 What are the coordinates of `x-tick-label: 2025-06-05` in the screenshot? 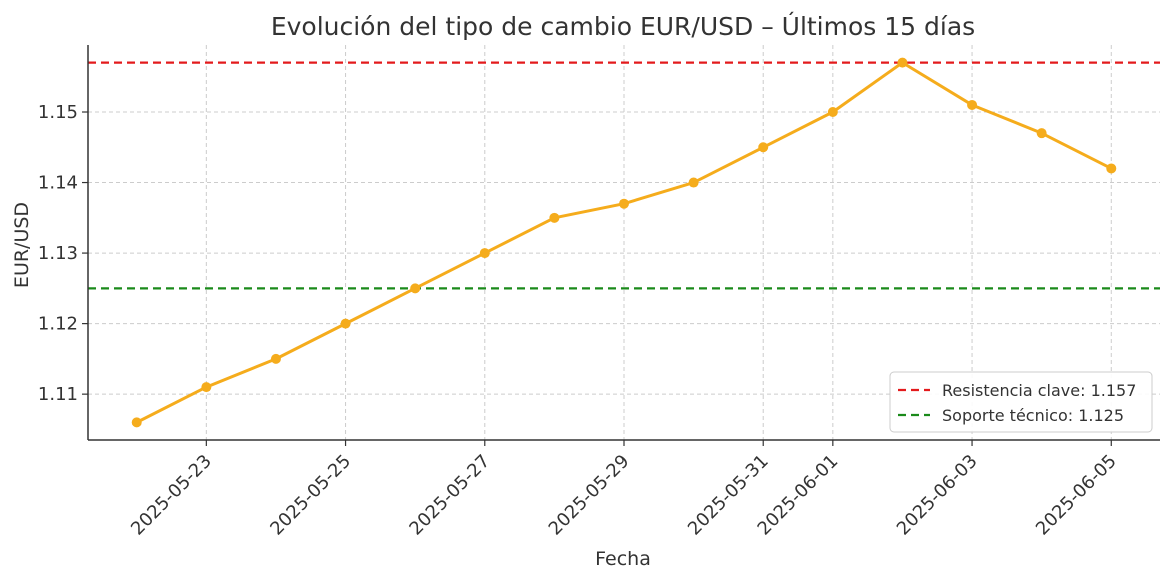 It's located at (1076, 495).